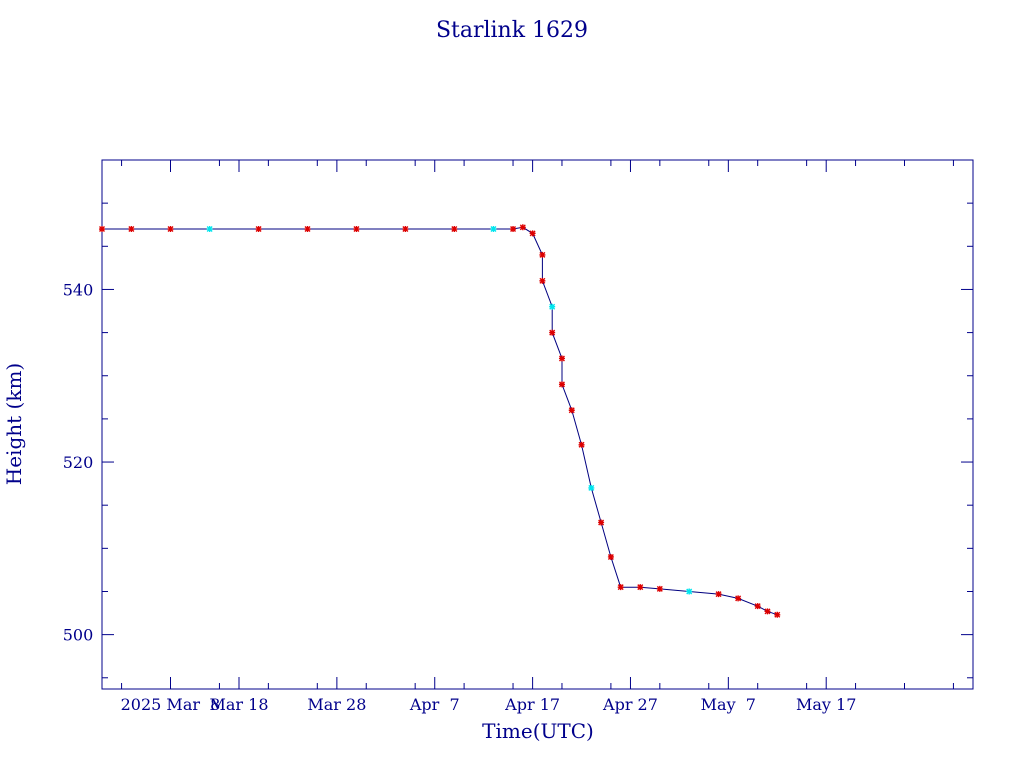 The width and height of the screenshot is (1024, 768). Describe the element at coordinates (434, 704) in the screenshot. I see `x-tick-label: Apr 7` at that location.